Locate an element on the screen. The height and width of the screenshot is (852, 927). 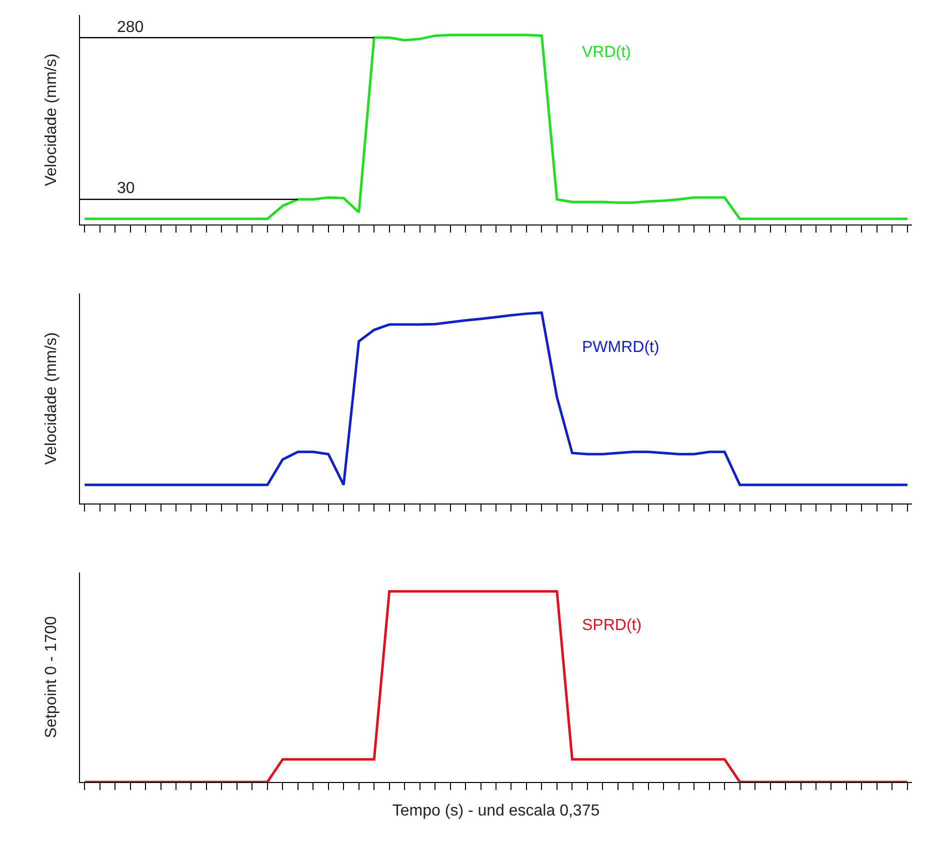
ref-line-label: 30 is located at coordinates (126, 188).